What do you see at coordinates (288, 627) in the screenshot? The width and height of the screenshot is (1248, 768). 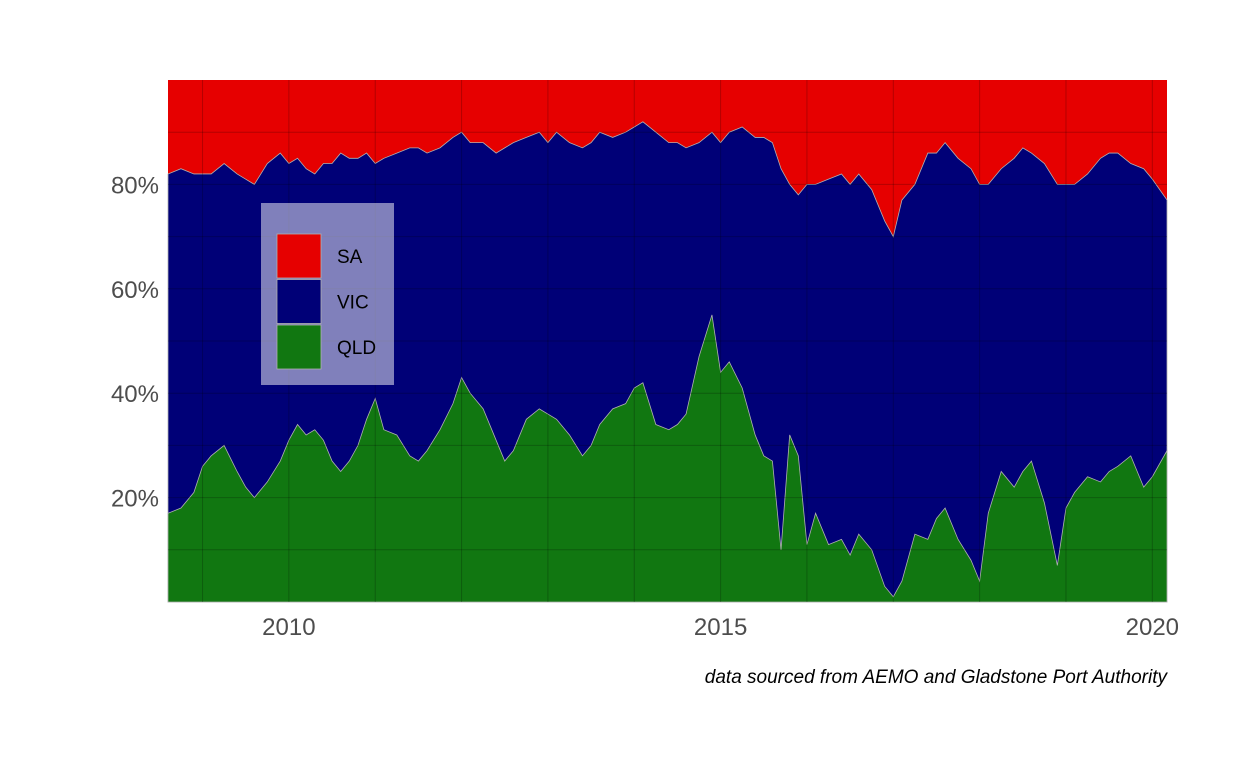 I see `x-tick-label: 2010` at bounding box center [288, 627].